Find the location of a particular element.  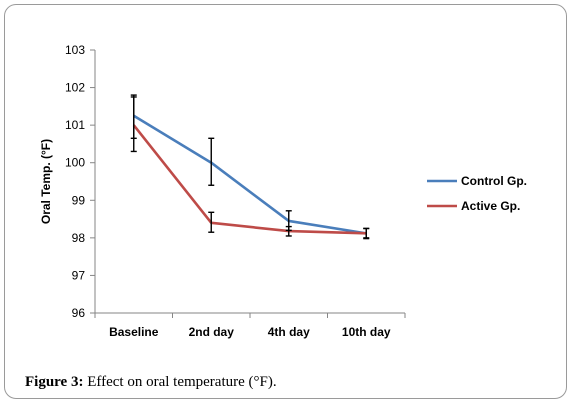

chart-legend: Control Gp. Active Gp. is located at coordinates (477, 193).